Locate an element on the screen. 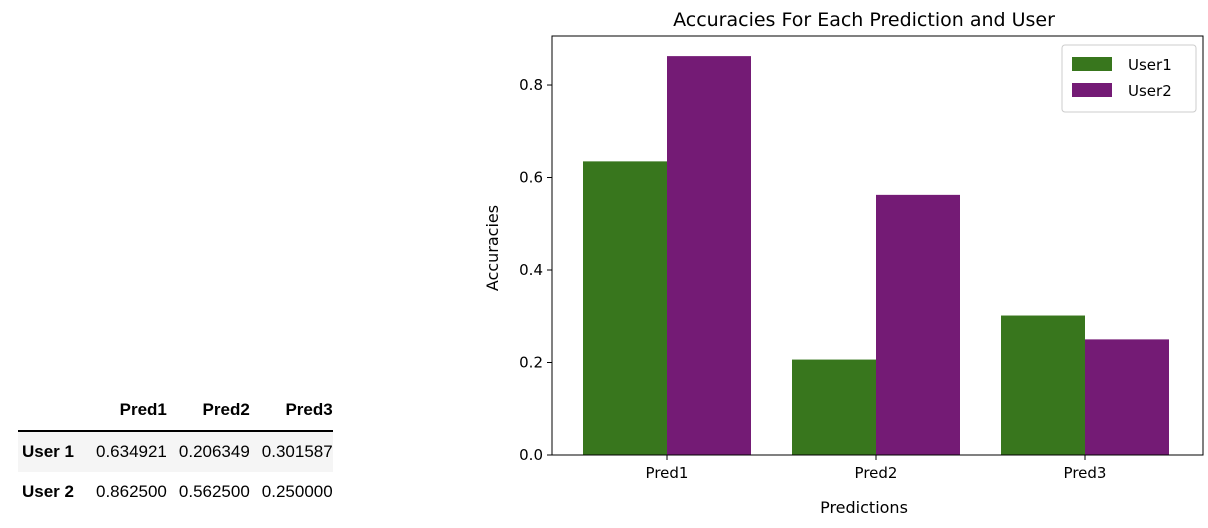  y-tick-label: 0.6 is located at coordinates (531, 178).